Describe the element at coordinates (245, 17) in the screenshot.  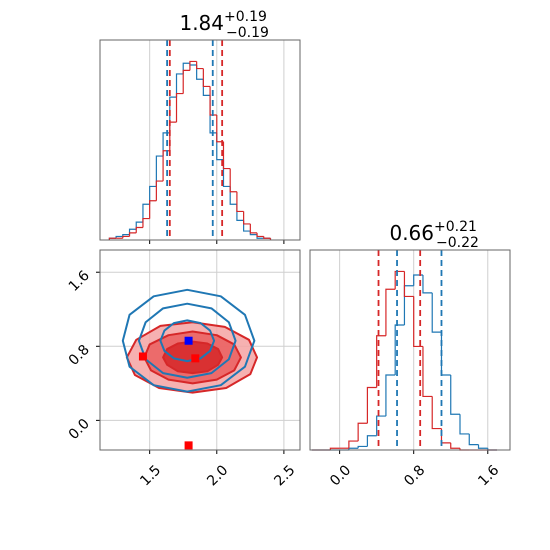
I see `title-upper: +0.19` at that location.